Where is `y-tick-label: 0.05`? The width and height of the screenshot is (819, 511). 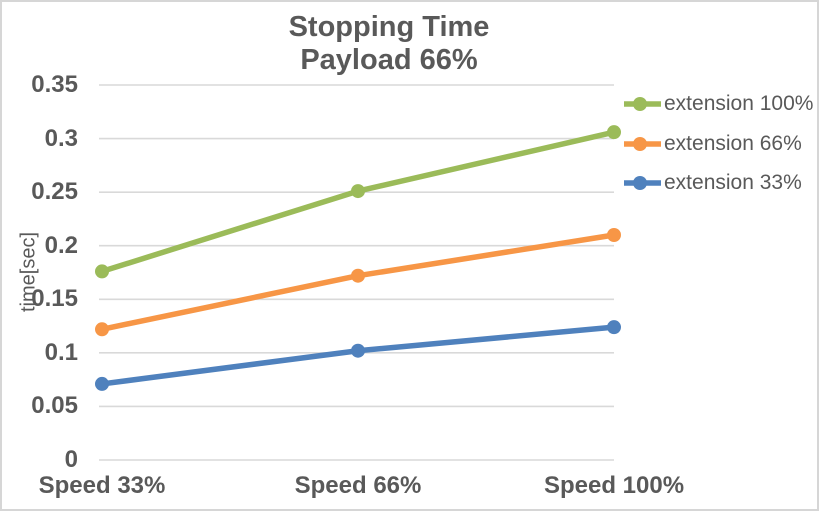 y-tick-label: 0.05 is located at coordinates (54, 406).